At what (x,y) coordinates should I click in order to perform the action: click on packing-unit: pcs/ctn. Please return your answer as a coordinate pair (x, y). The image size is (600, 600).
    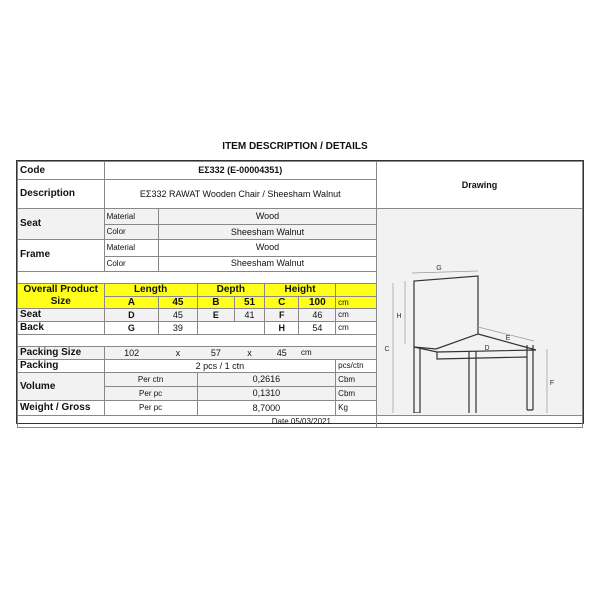
    Looking at the image, I should click on (356, 366).